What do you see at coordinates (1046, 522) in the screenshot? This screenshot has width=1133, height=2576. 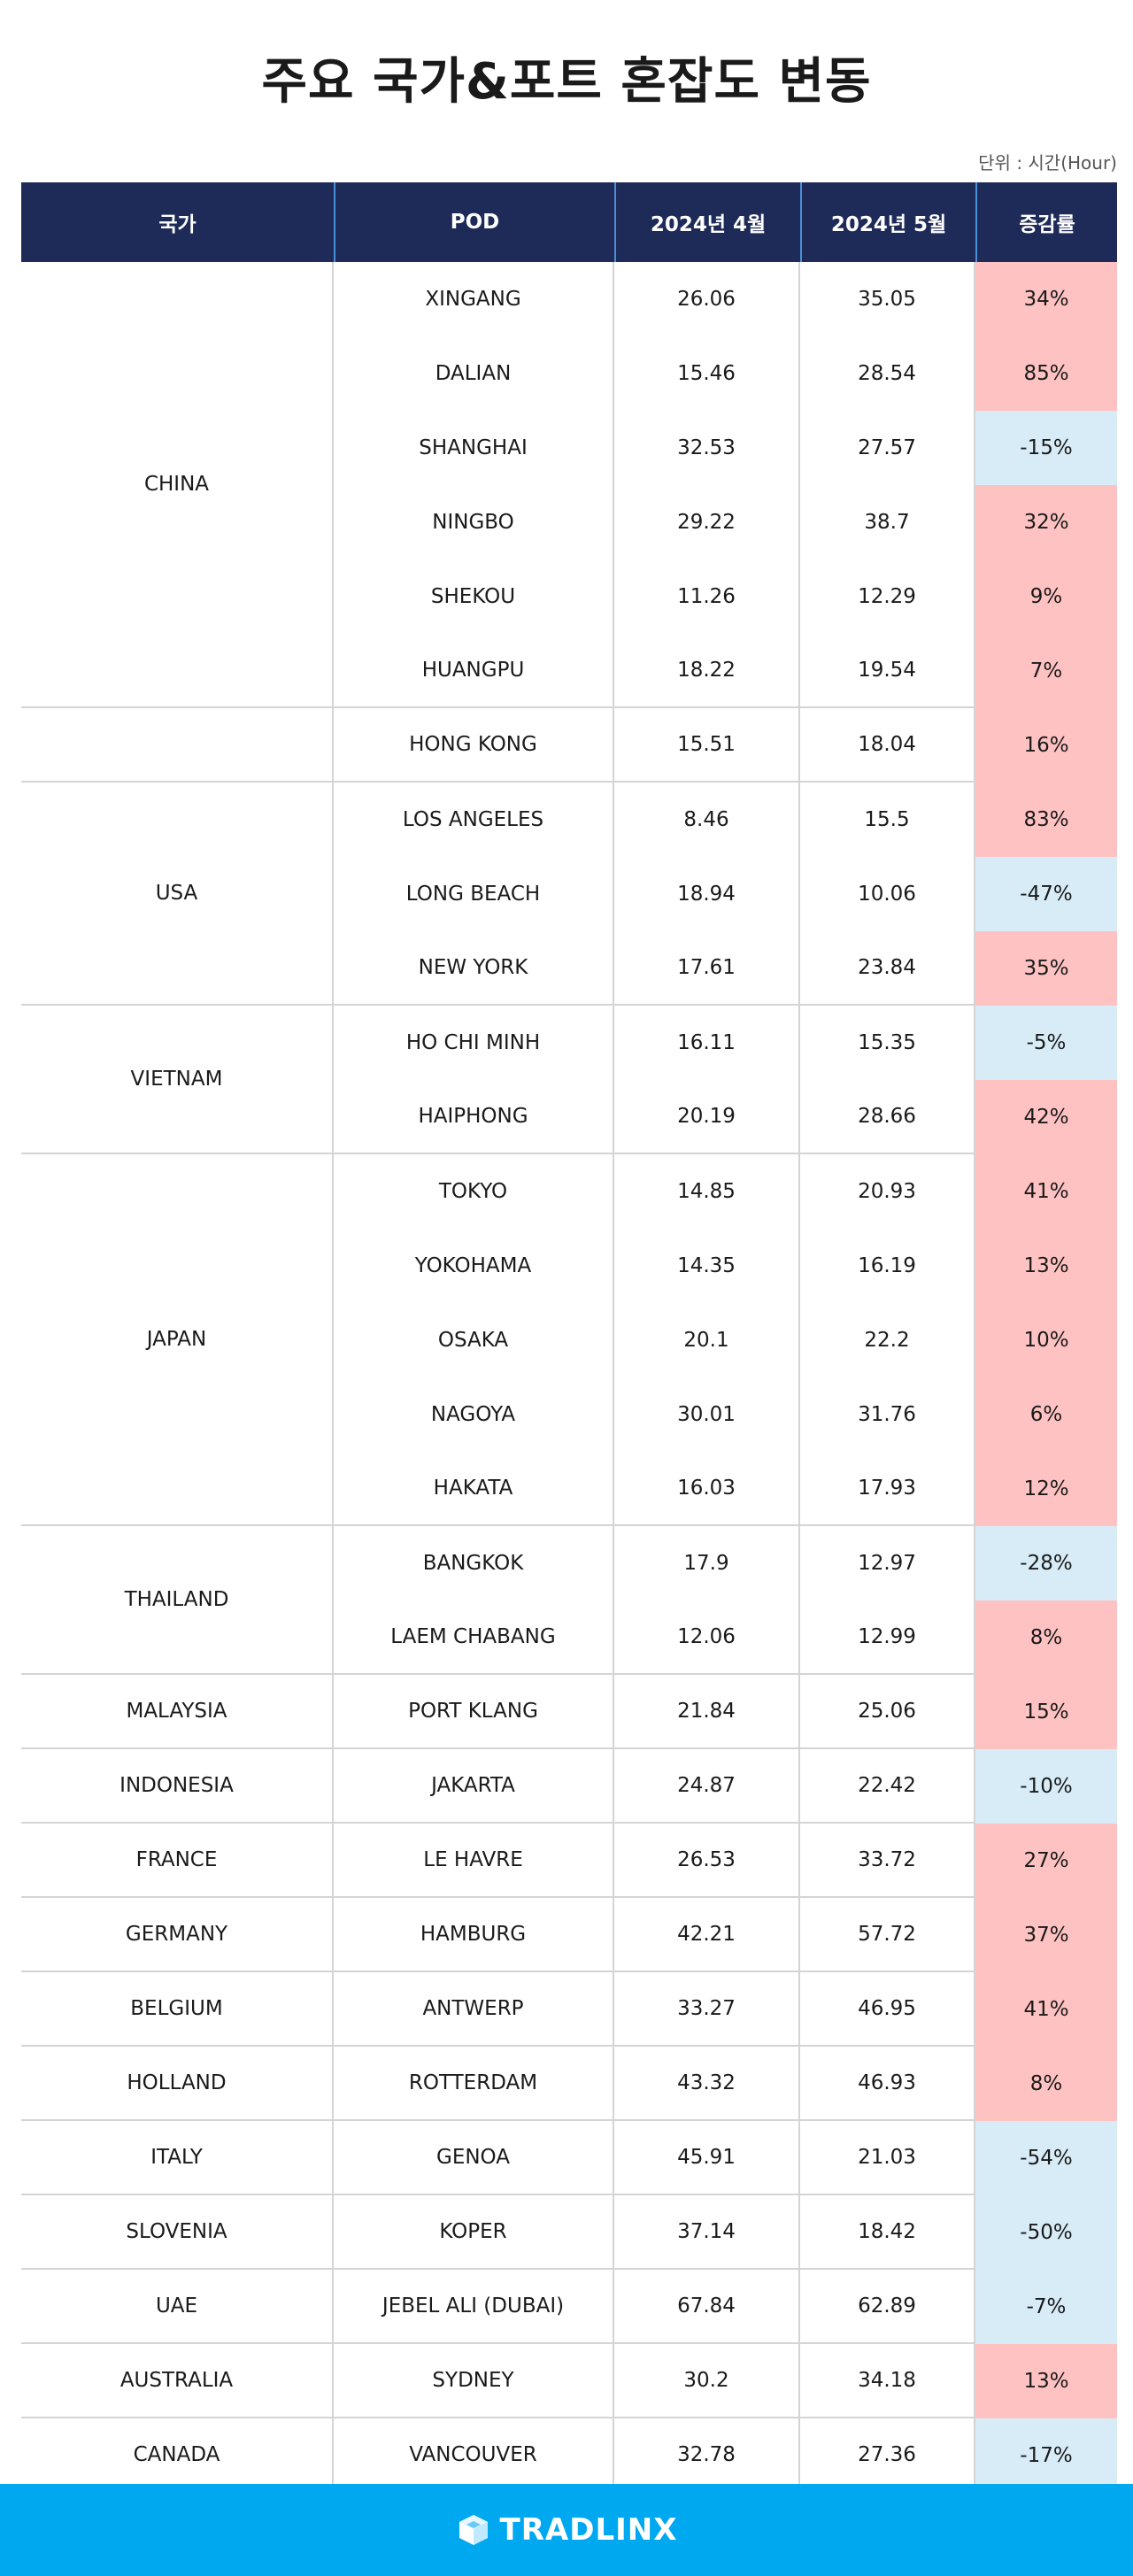 I see `change-rate: 32%` at bounding box center [1046, 522].